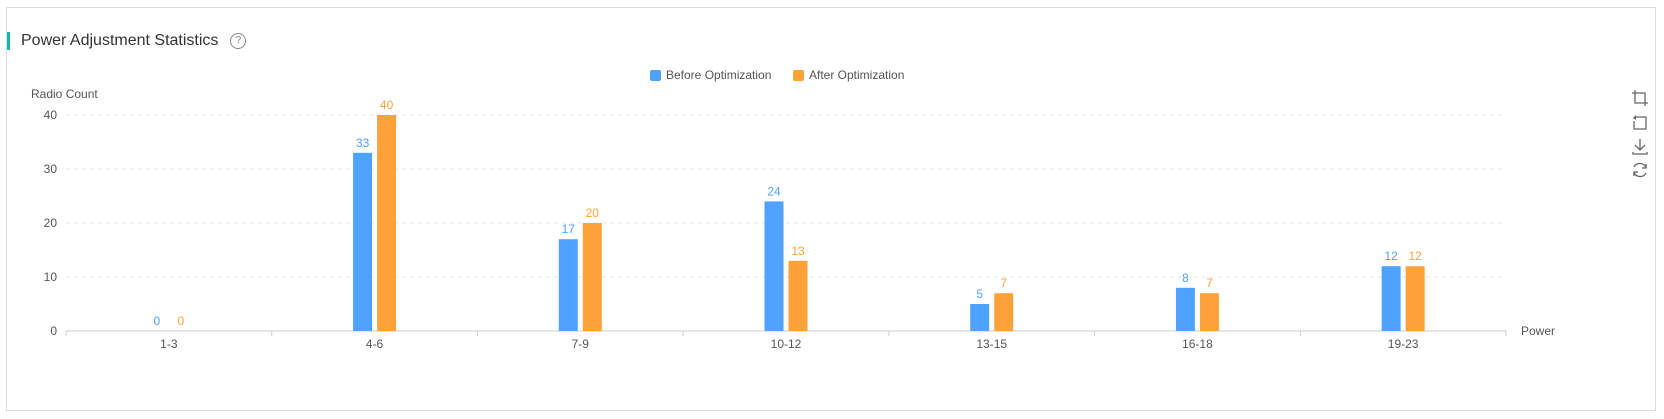  What do you see at coordinates (1197, 344) in the screenshot?
I see `x-tick-label: 16-18` at bounding box center [1197, 344].